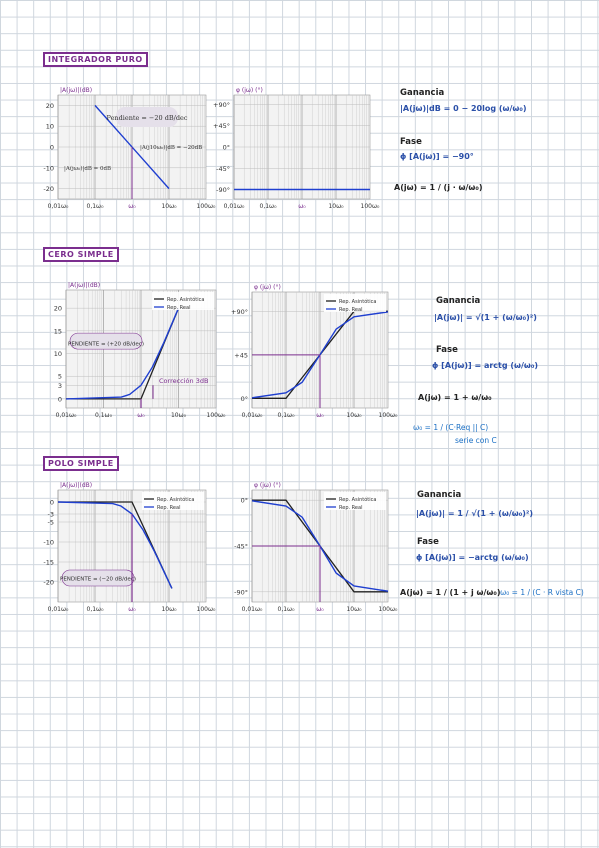  Describe the element at coordinates (223, 169) in the screenshot. I see `y-tick-label: -45°` at that location.